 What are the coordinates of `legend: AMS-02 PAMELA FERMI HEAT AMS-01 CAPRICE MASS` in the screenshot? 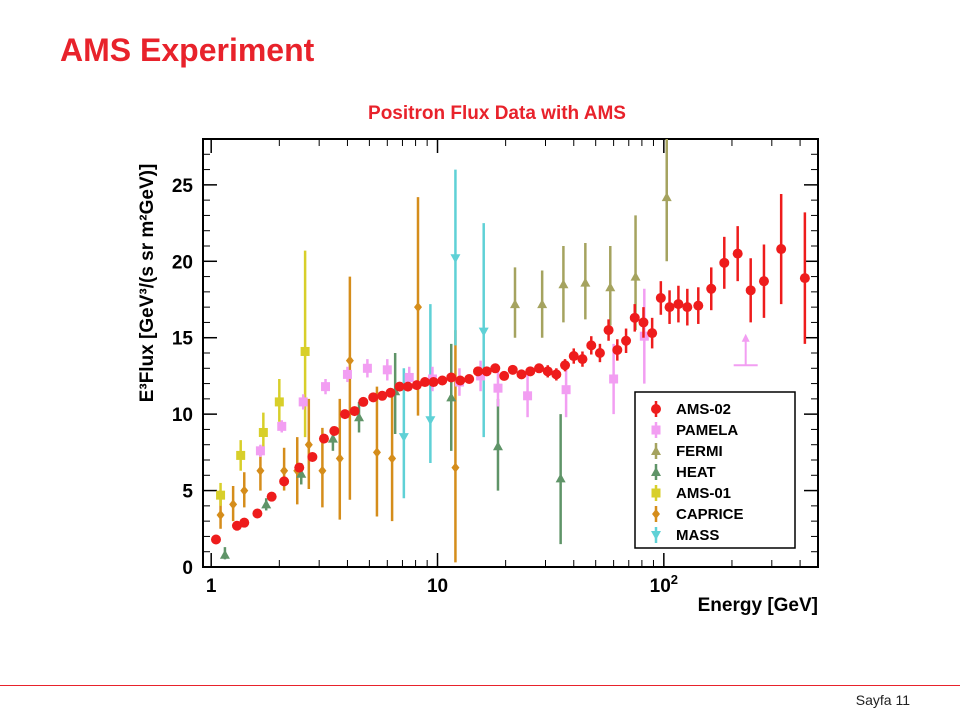 It's located at (715, 470).